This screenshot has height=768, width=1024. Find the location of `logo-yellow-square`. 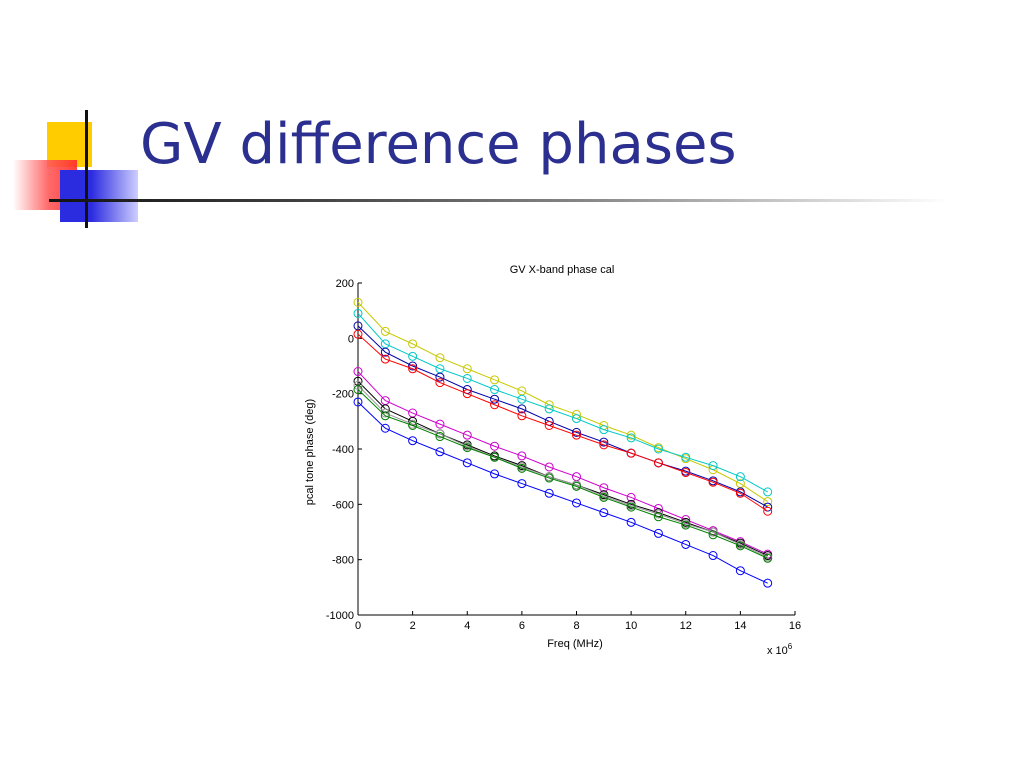

logo-yellow-square is located at coordinates (69, 144).